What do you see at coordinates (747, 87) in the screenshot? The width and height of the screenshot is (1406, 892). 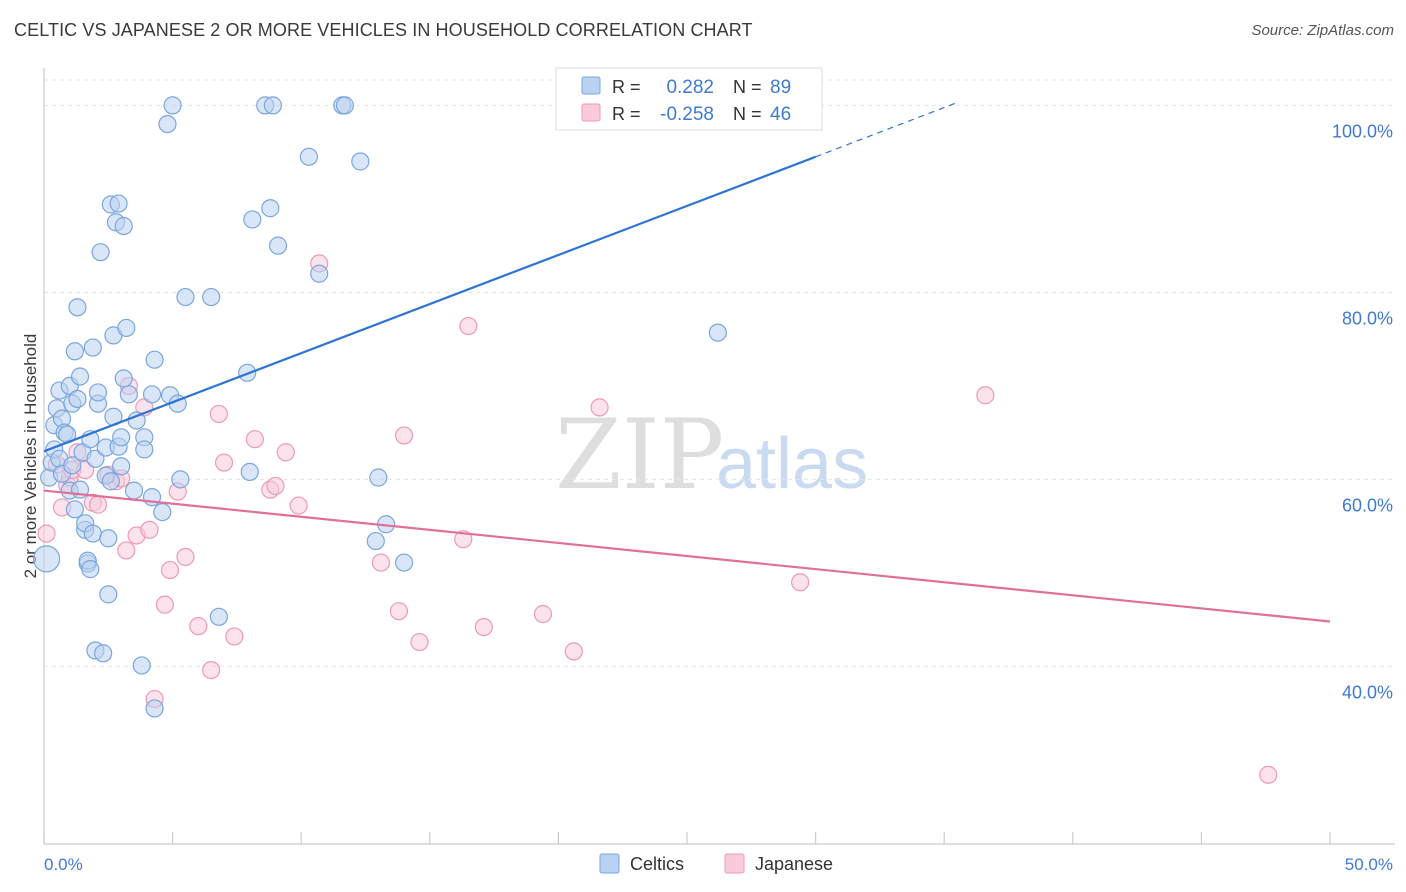 I see `celtics-n-label: N =` at bounding box center [747, 87].